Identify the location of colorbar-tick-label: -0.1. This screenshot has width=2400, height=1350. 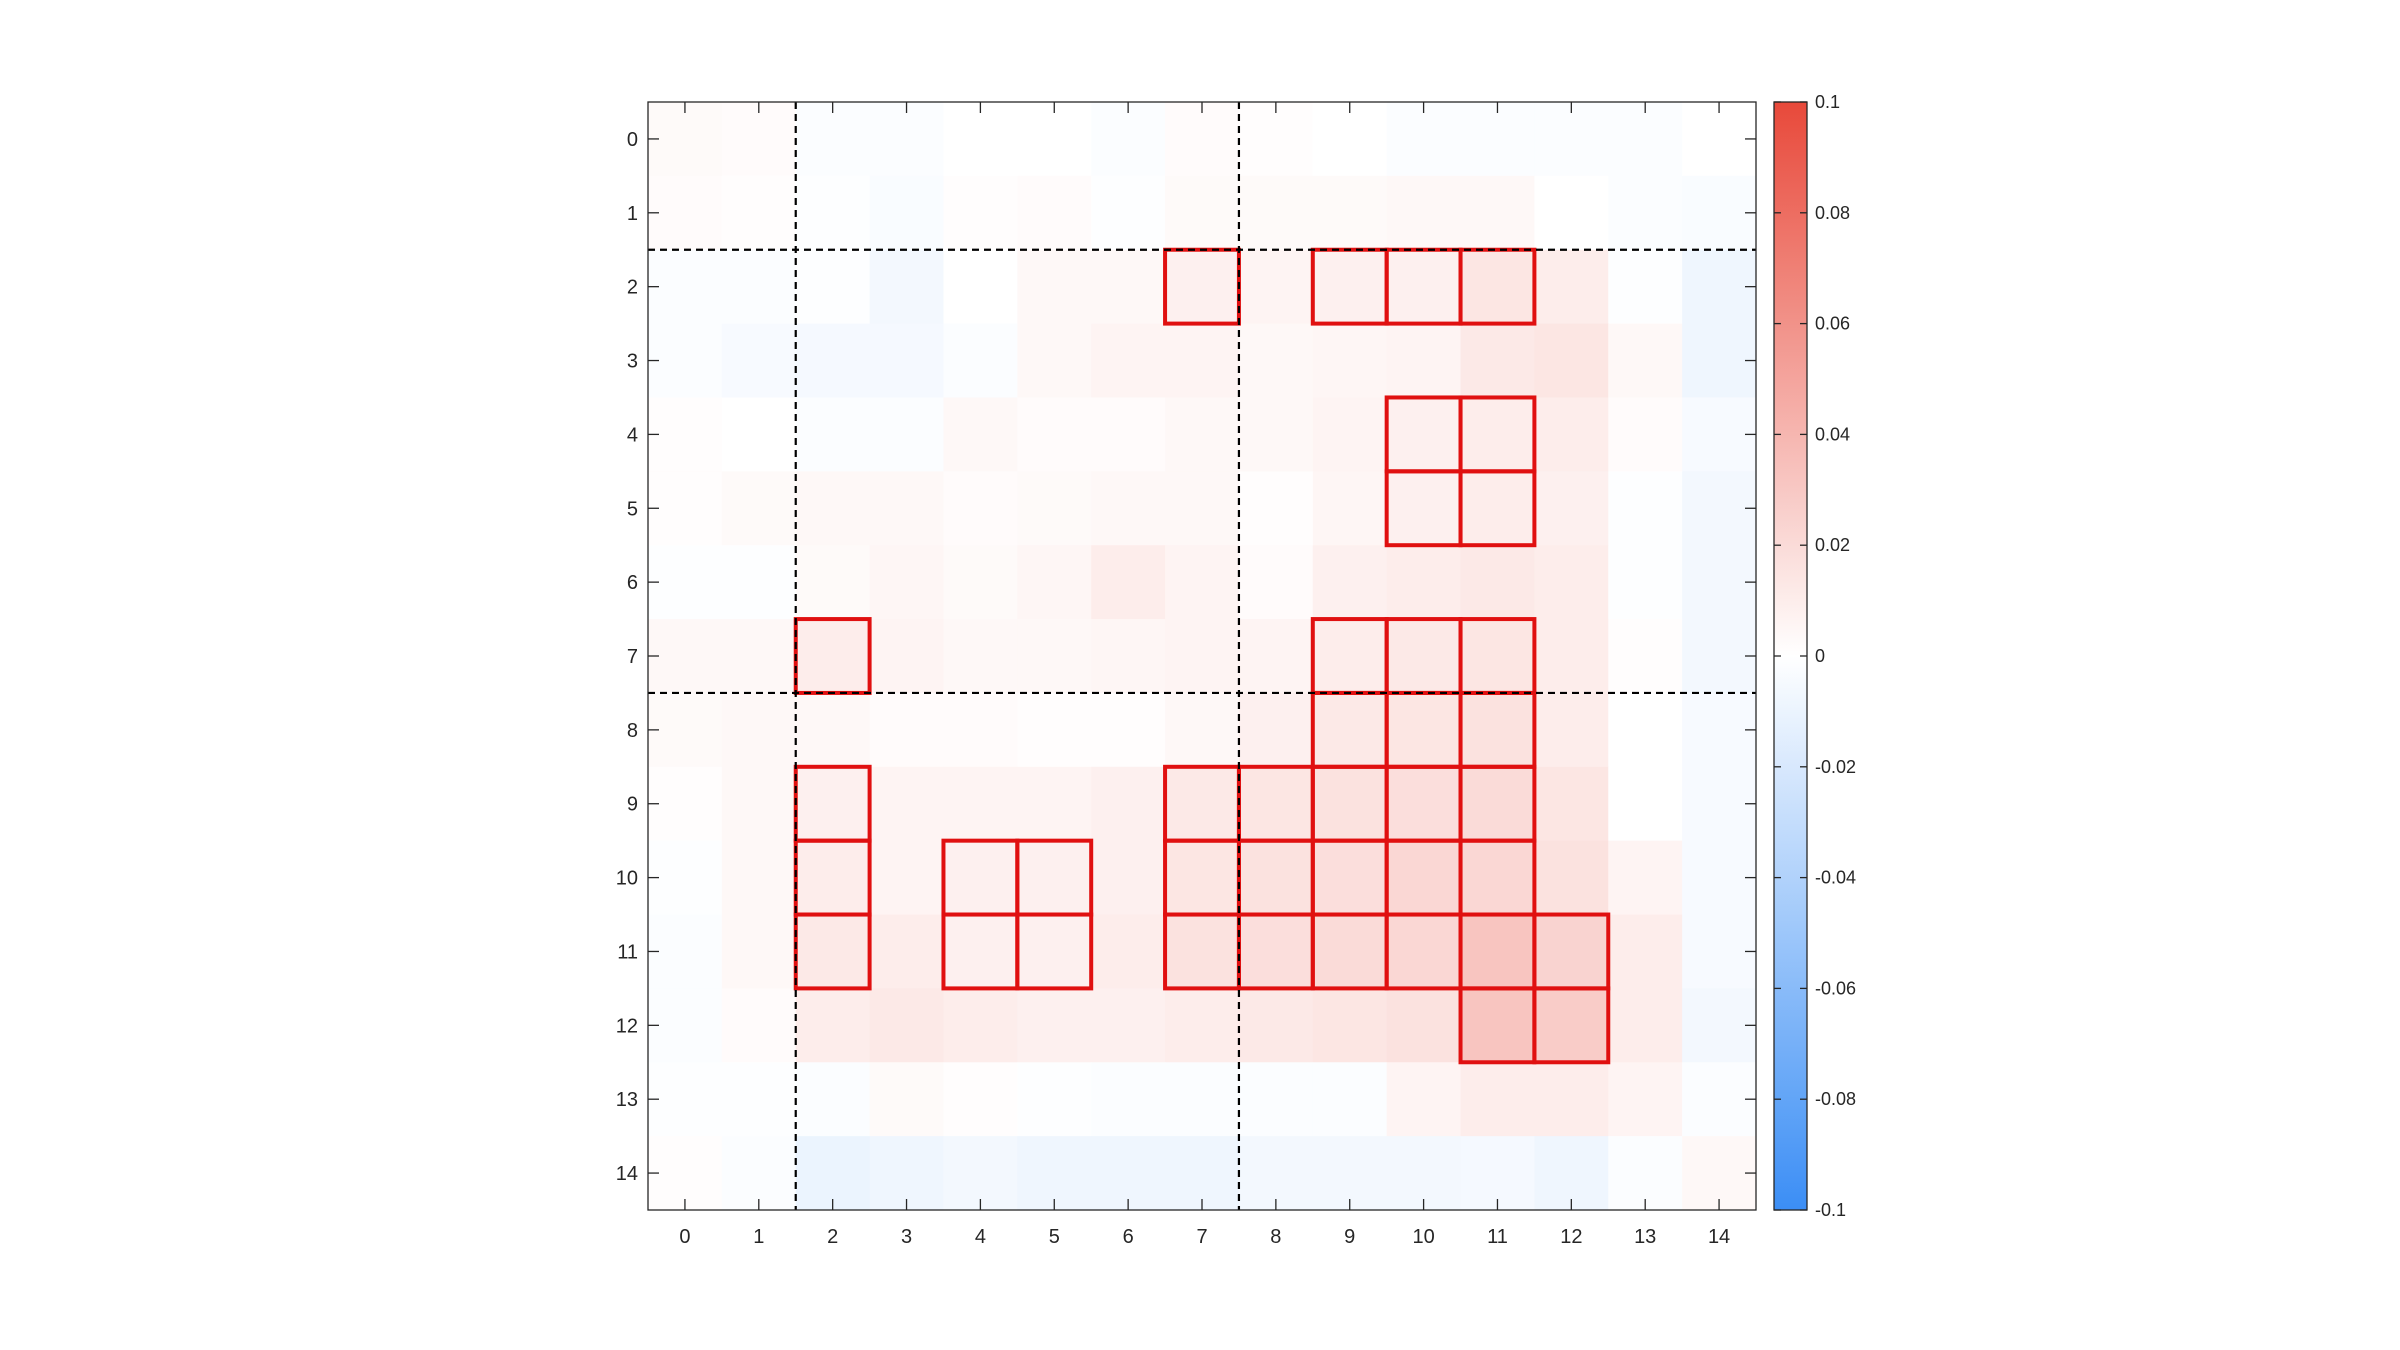
(1830, 1210).